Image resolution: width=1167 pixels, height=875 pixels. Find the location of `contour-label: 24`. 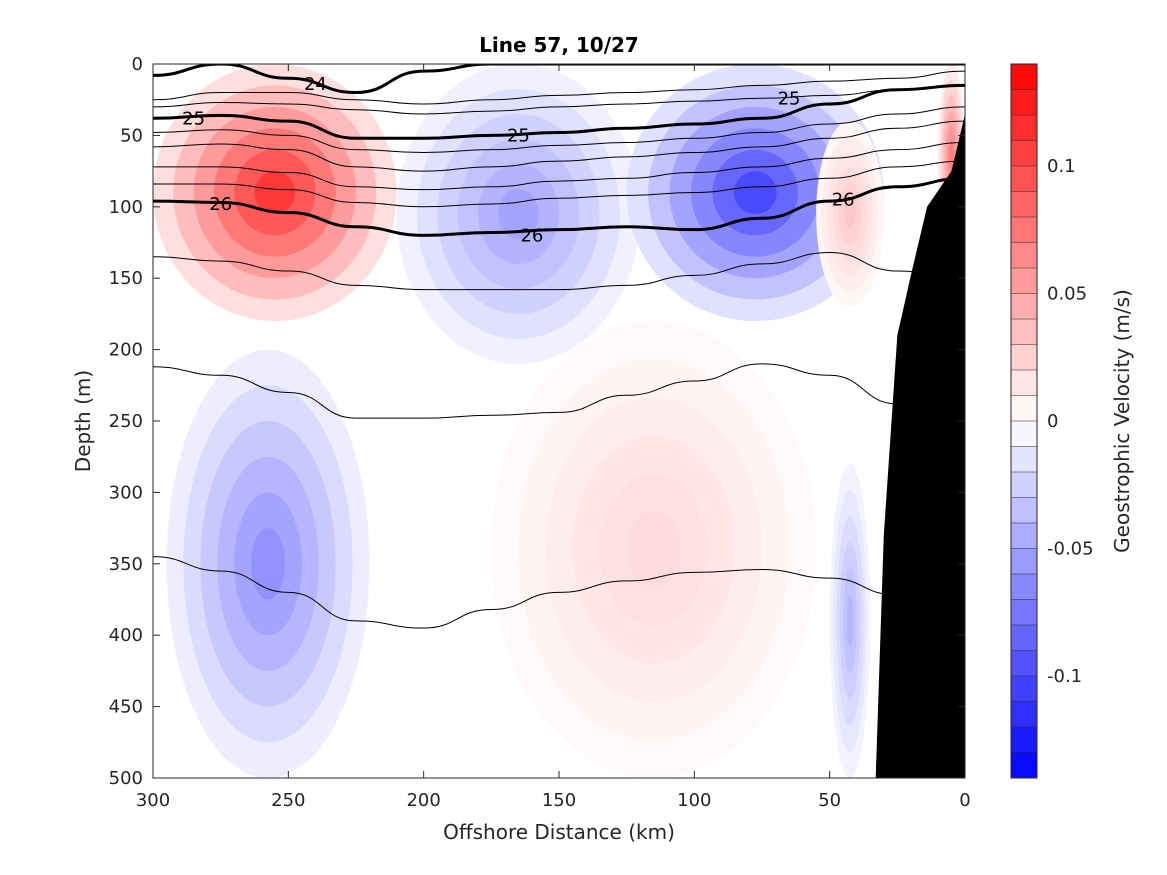

contour-label: 24 is located at coordinates (315, 84).